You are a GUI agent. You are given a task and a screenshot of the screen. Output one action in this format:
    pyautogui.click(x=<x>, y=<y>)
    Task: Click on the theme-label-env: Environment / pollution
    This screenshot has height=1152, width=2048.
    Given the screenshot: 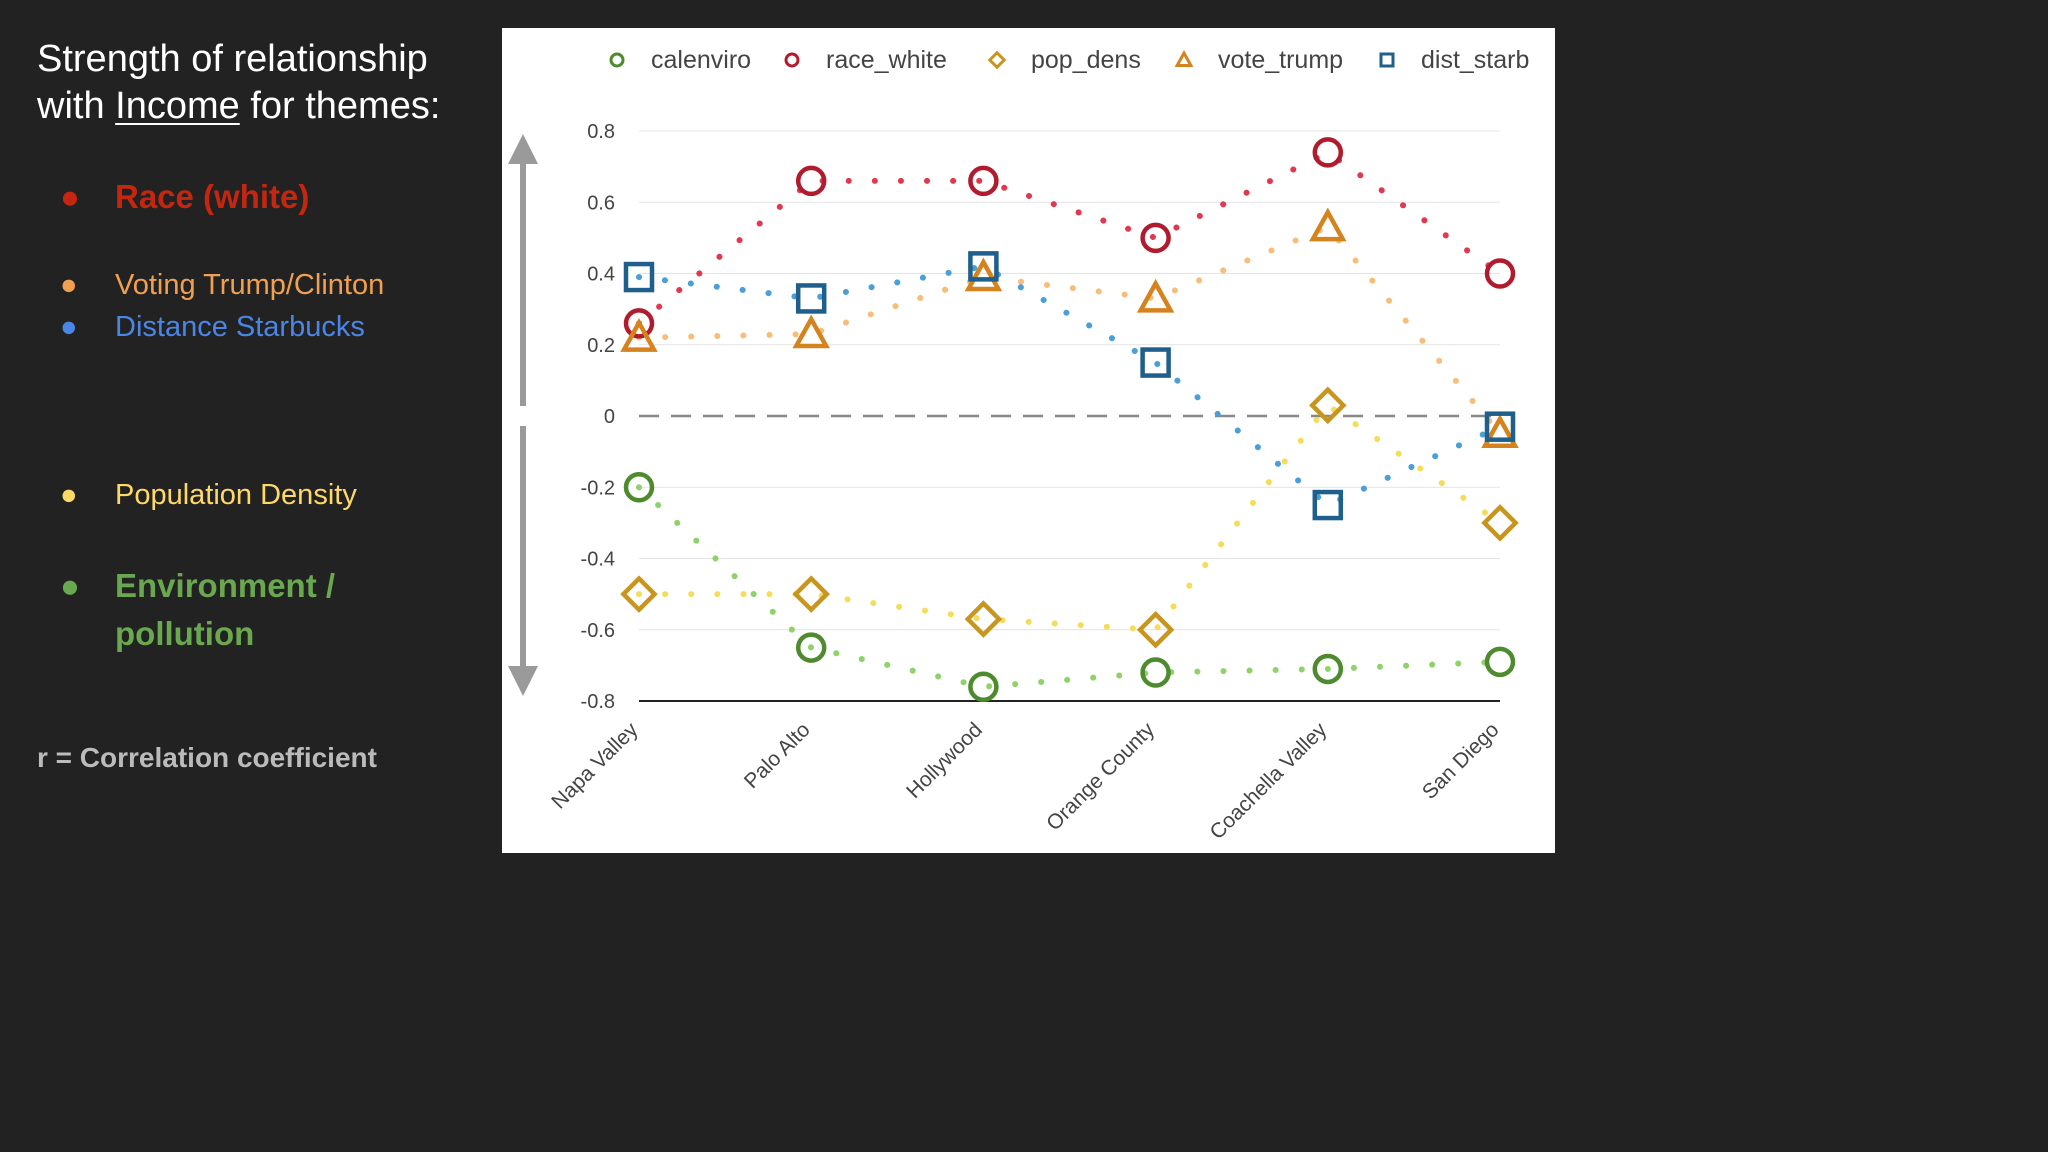 What is the action you would take?
    pyautogui.click(x=225, y=609)
    